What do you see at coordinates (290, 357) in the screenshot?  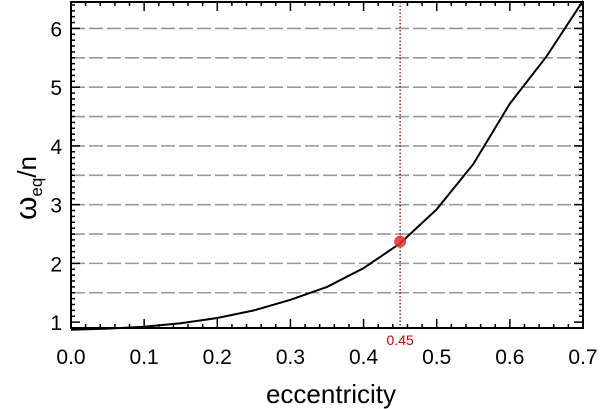 I see `x-tick-label: 0.3` at bounding box center [290, 357].